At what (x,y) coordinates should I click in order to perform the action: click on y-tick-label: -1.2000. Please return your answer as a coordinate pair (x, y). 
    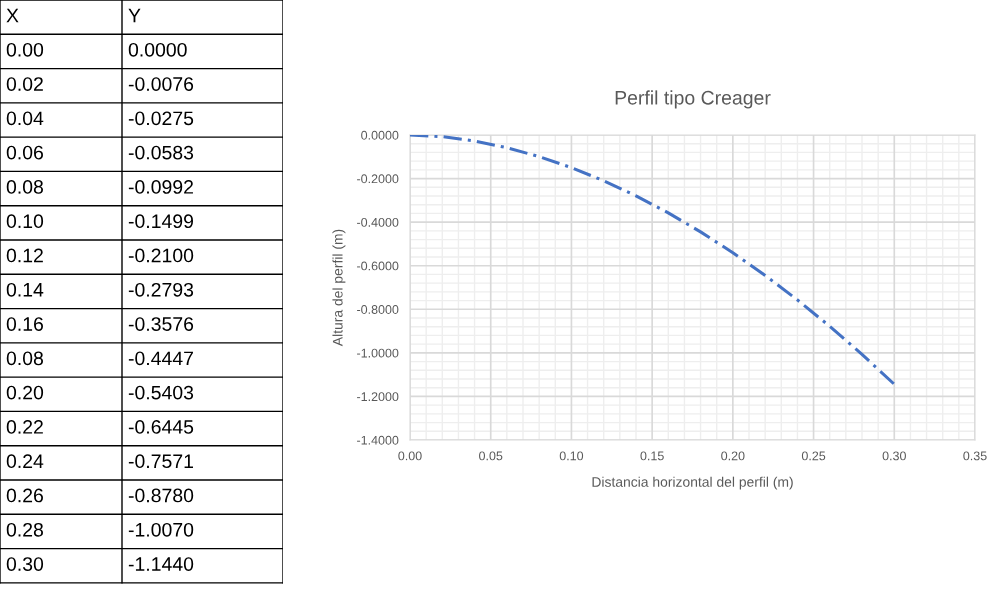
    Looking at the image, I should click on (378, 397).